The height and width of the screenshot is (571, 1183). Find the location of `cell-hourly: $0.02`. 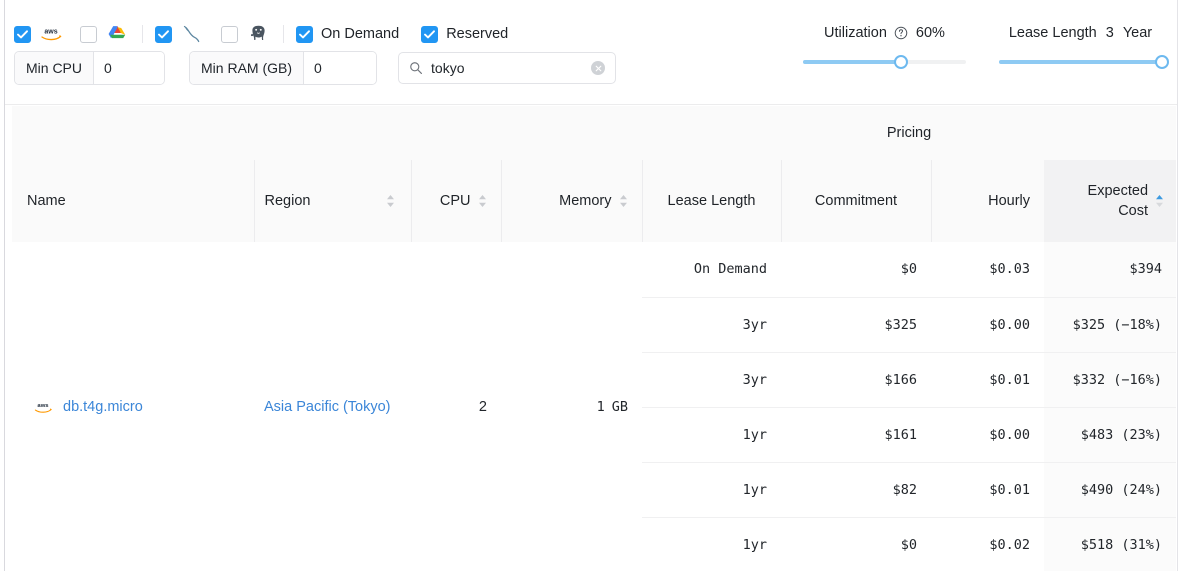

cell-hourly: $0.02 is located at coordinates (987, 543).